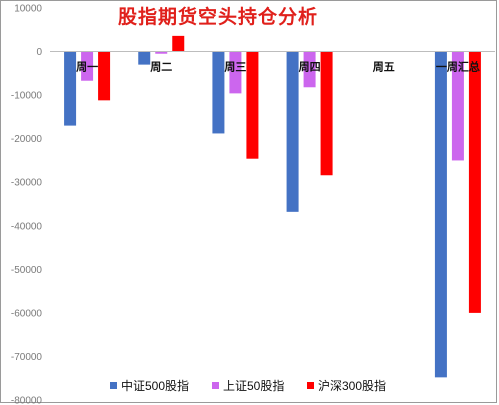  I want to click on chart-title: 股指期货空头持仓分析, so click(218, 17).